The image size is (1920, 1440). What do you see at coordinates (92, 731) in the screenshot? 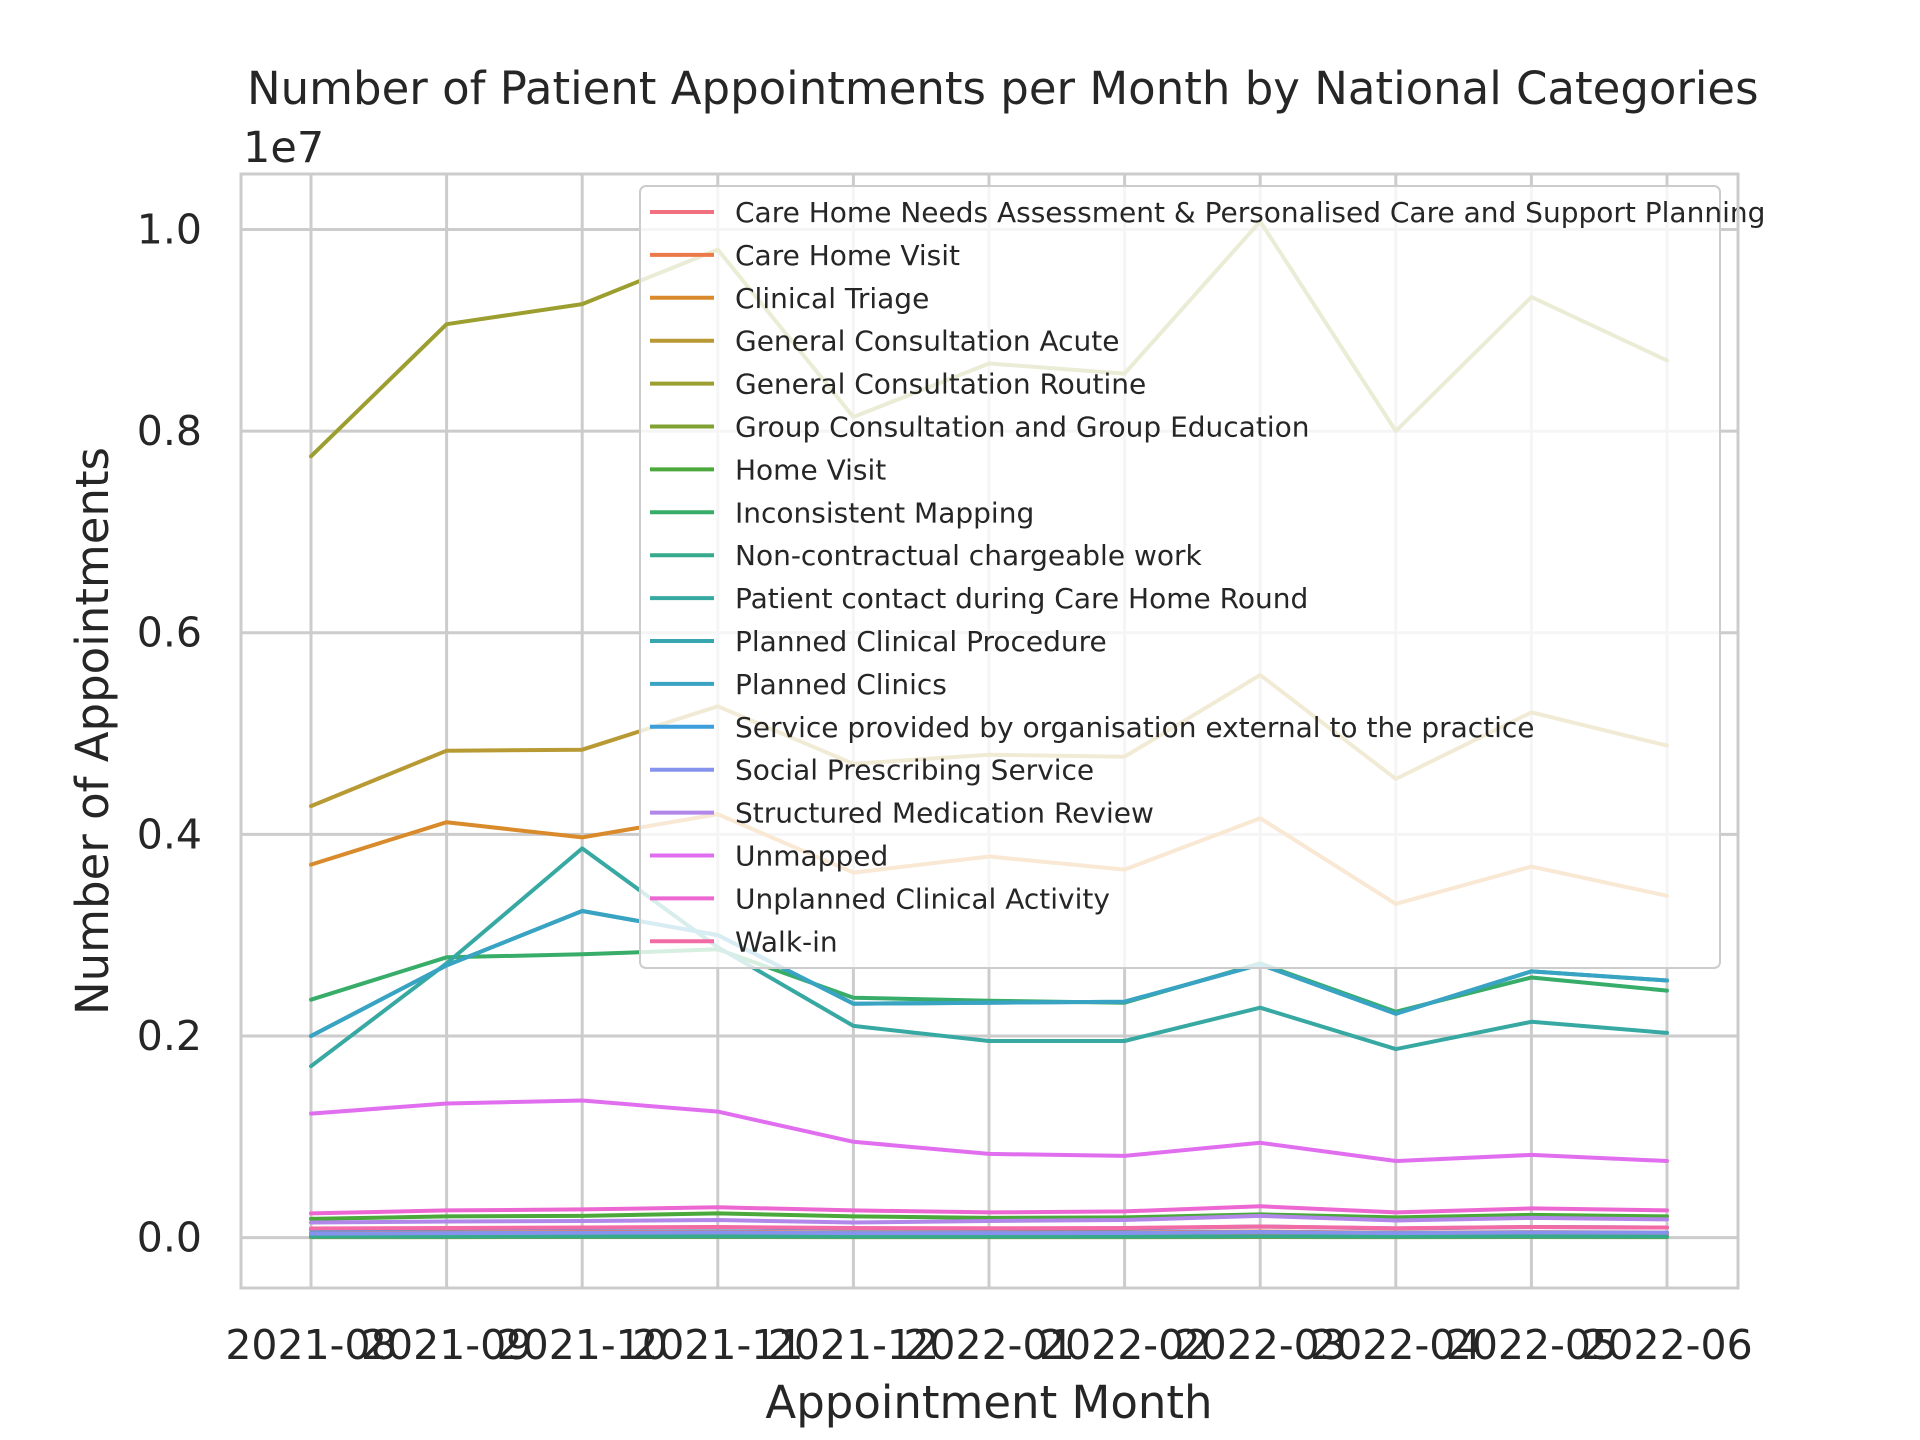
I see `y-axis-label: Number of Appointments` at bounding box center [92, 731].